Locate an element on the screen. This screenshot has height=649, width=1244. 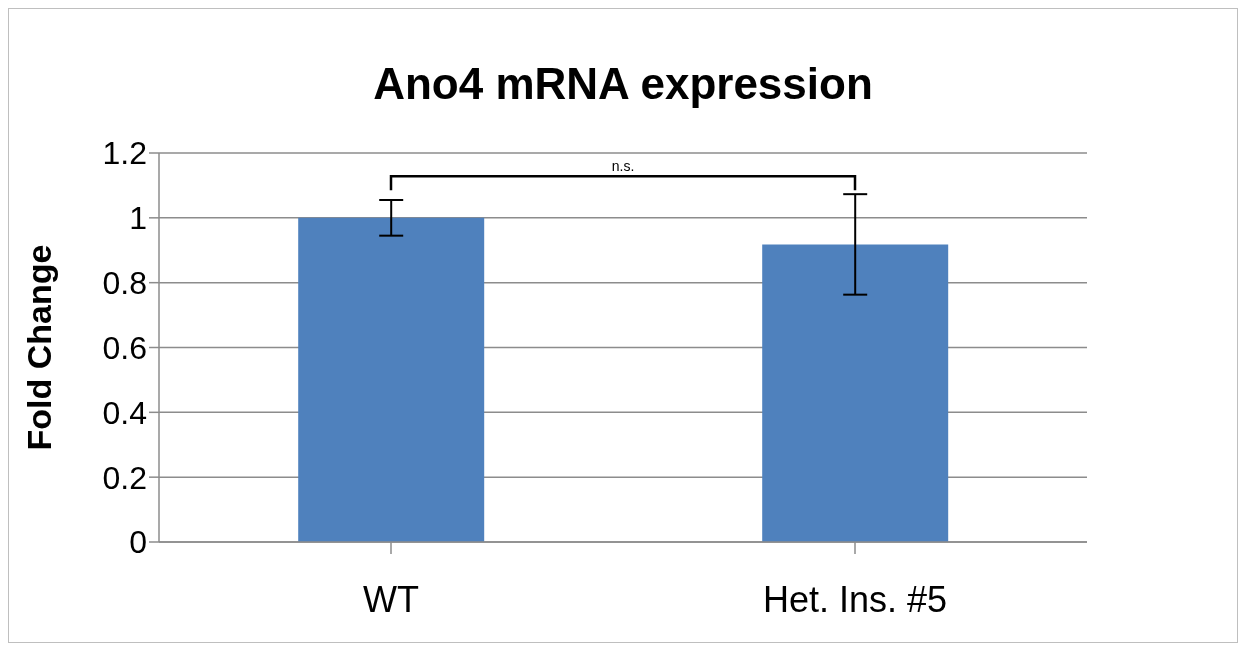
y-tick-label: 1 is located at coordinates (138, 218).